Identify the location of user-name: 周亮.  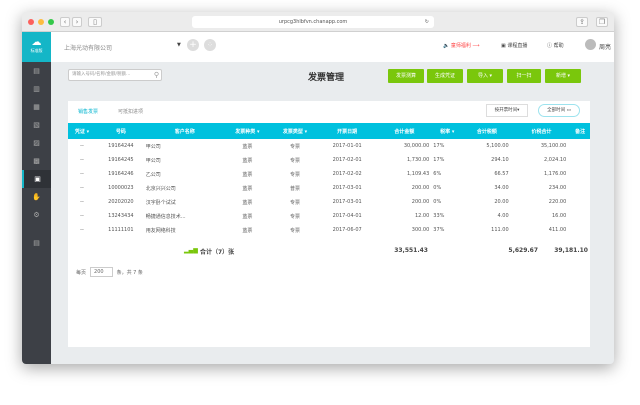
(605, 47).